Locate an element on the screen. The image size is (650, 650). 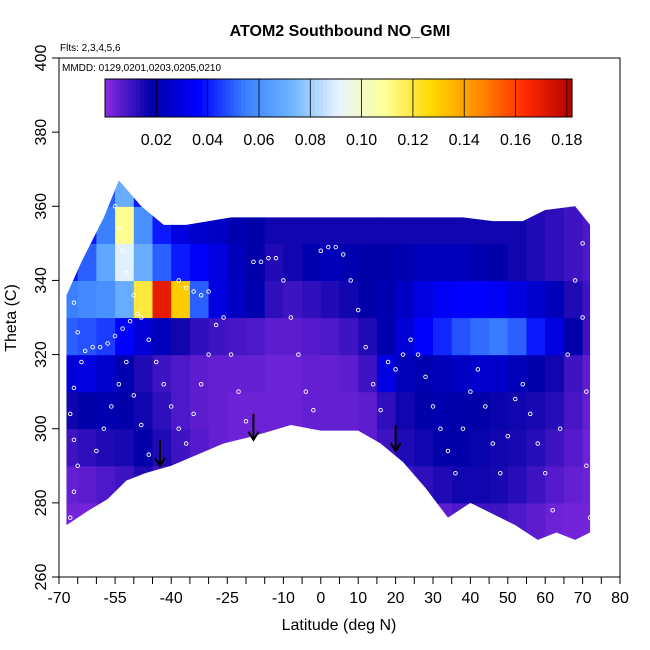
colorbar-tick-label: 0.04 is located at coordinates (207, 140).